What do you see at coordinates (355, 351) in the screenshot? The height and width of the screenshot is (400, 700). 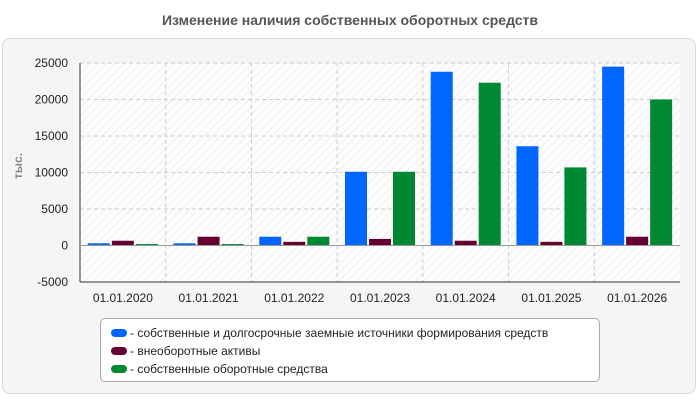 I see `legend-item-noncurrent-assets: - внеоборотные активы` at bounding box center [355, 351].